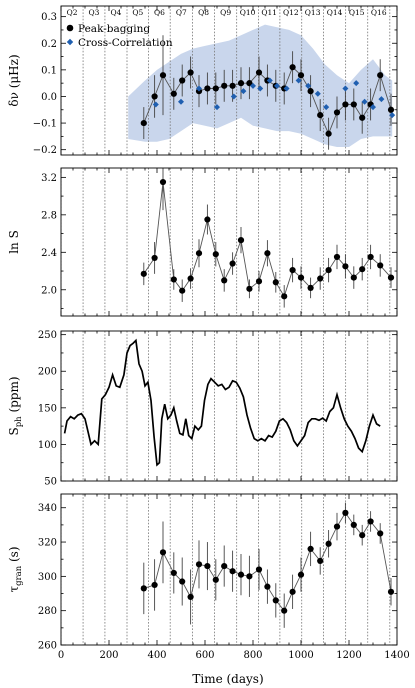  I want to click on x-tick-label: 1200, so click(348, 655).